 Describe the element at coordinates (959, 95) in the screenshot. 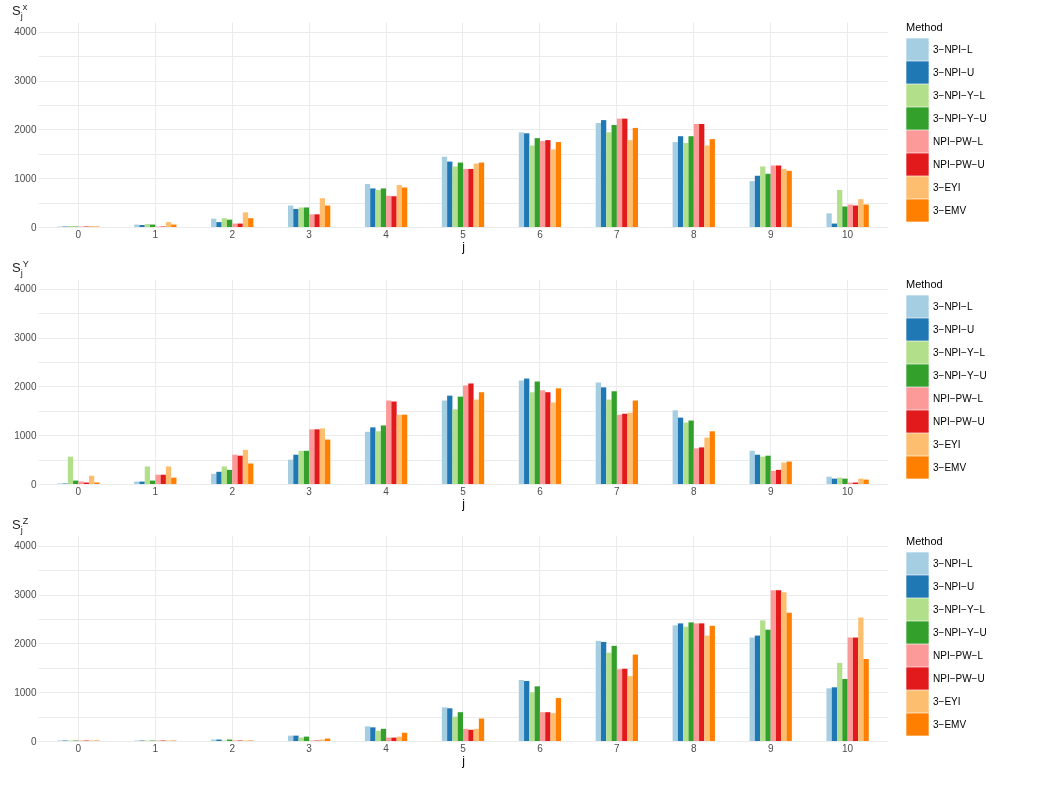

I see `legend-label: 3−NPI−Y−L` at that location.